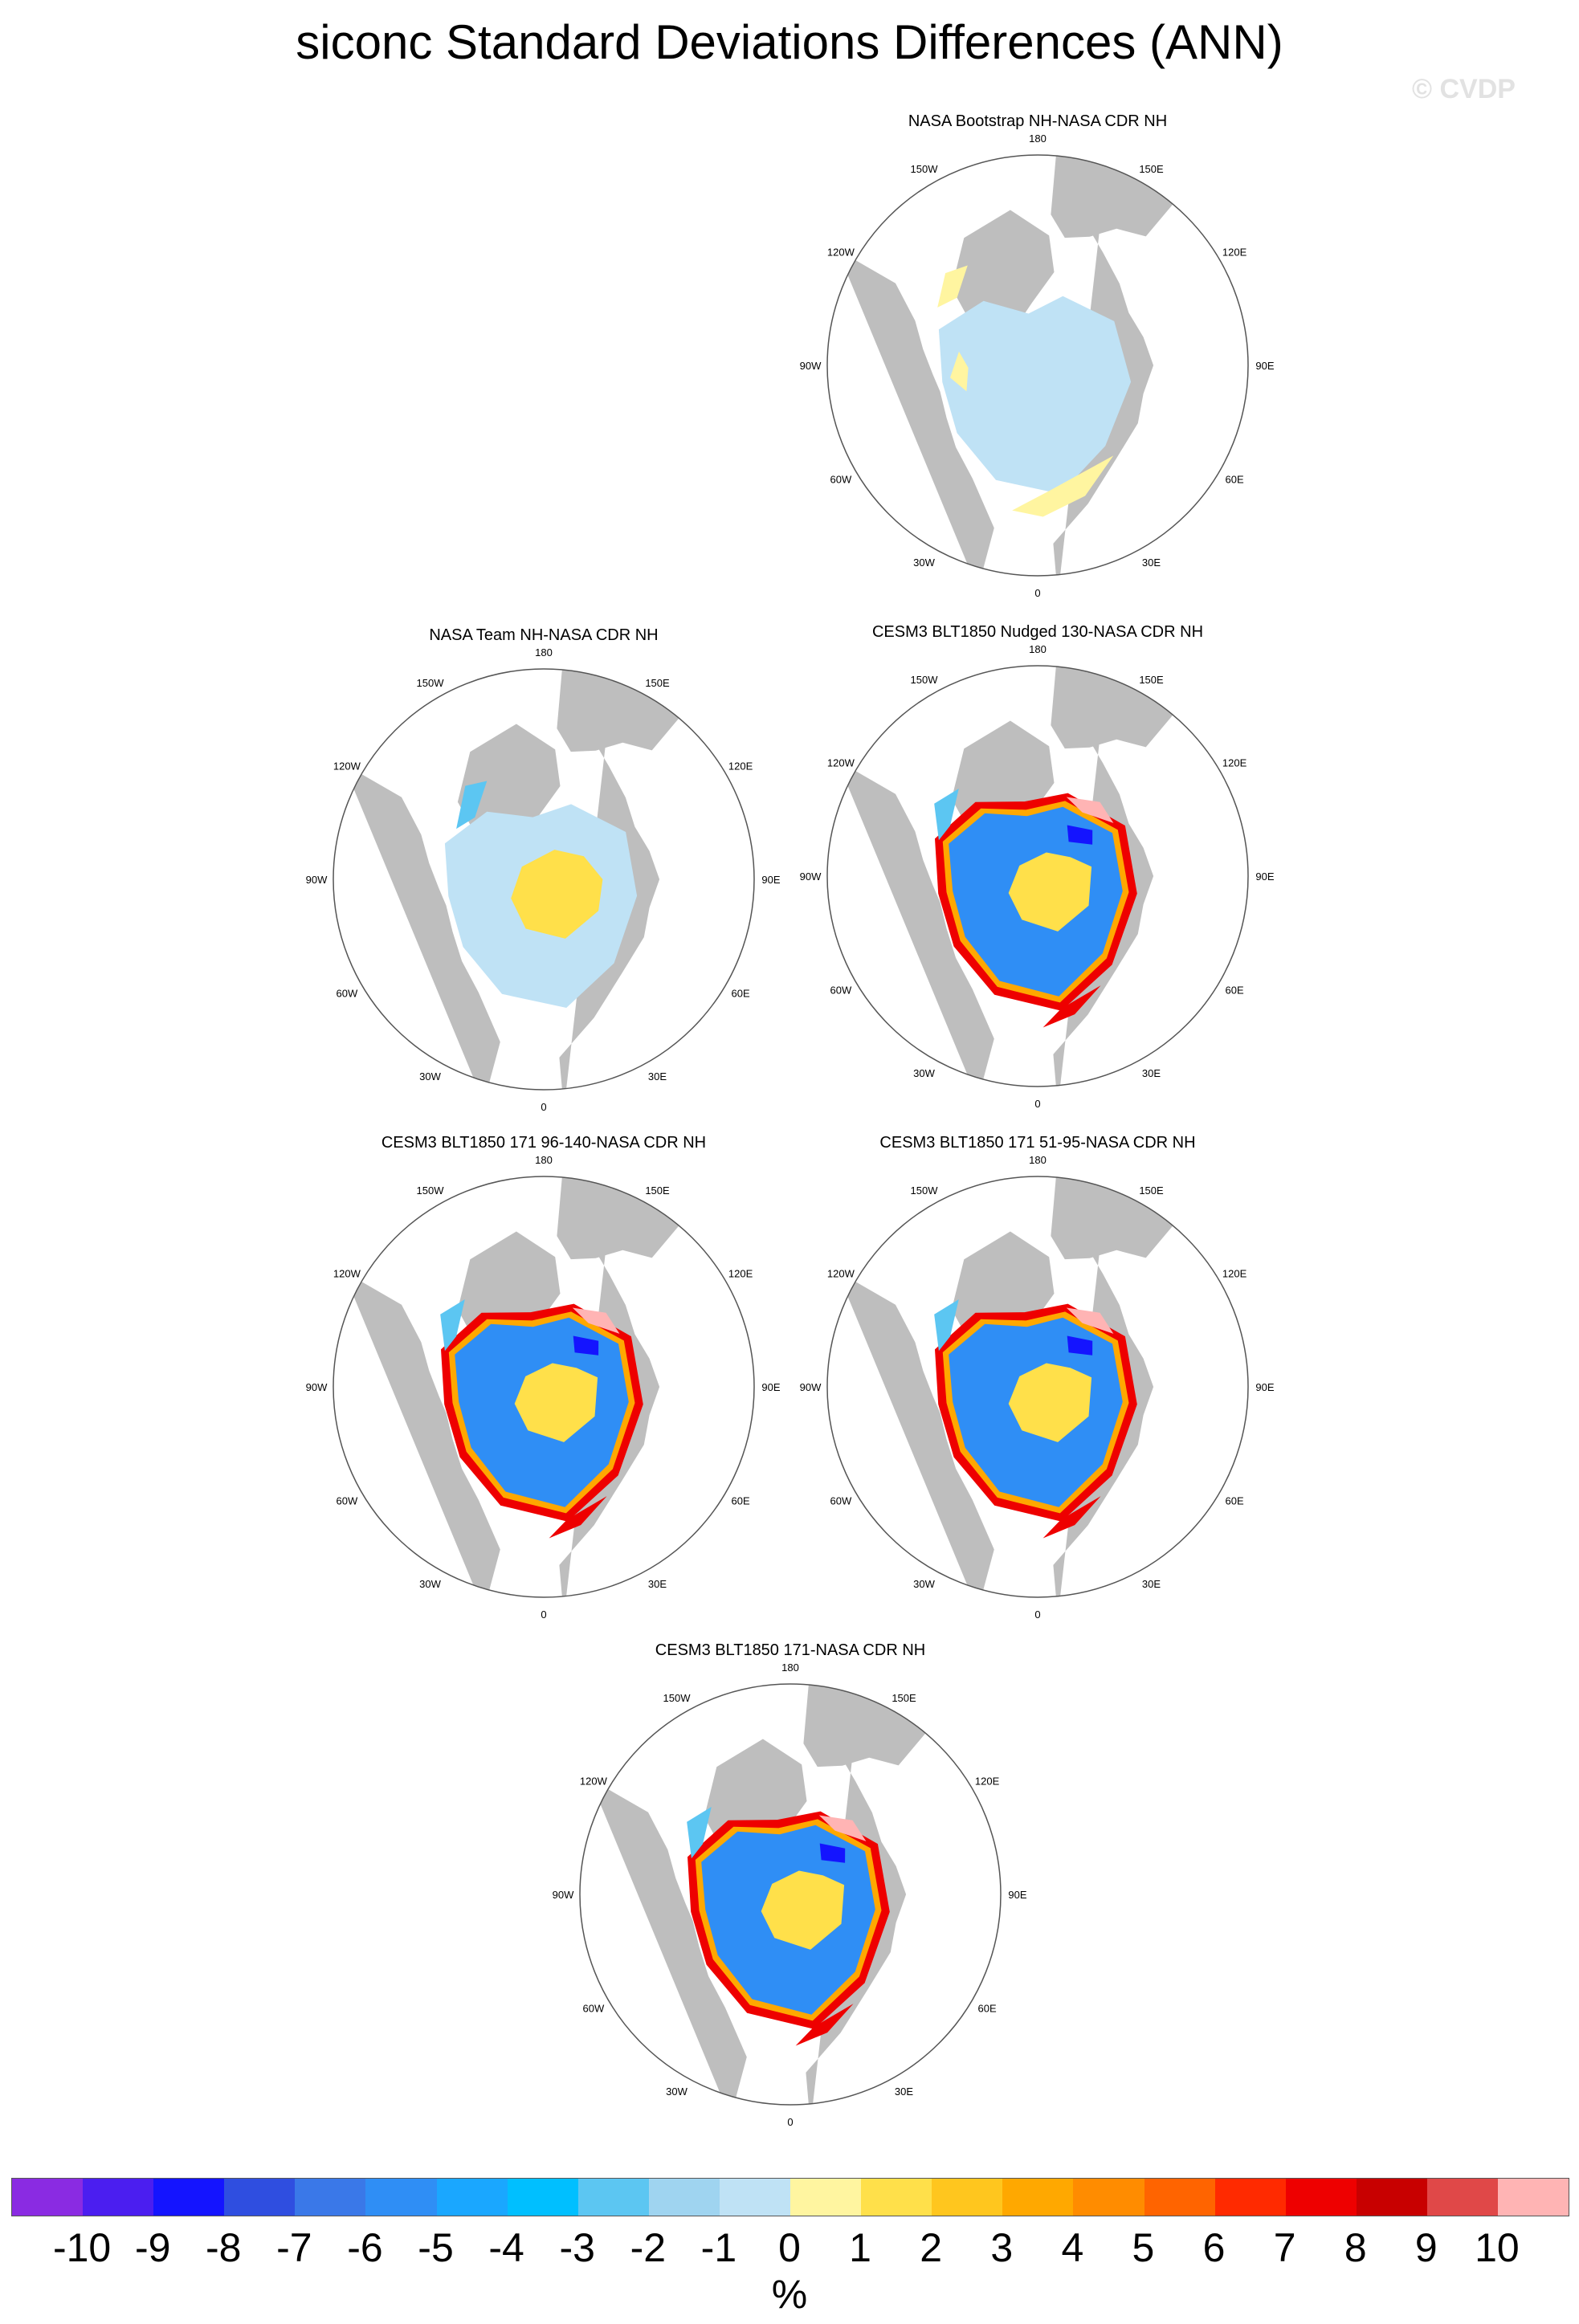 Image resolution: width=1579 pixels, height=2324 pixels. What do you see at coordinates (294, 2248) in the screenshot?
I see `colorbar-tick-label: -7` at bounding box center [294, 2248].